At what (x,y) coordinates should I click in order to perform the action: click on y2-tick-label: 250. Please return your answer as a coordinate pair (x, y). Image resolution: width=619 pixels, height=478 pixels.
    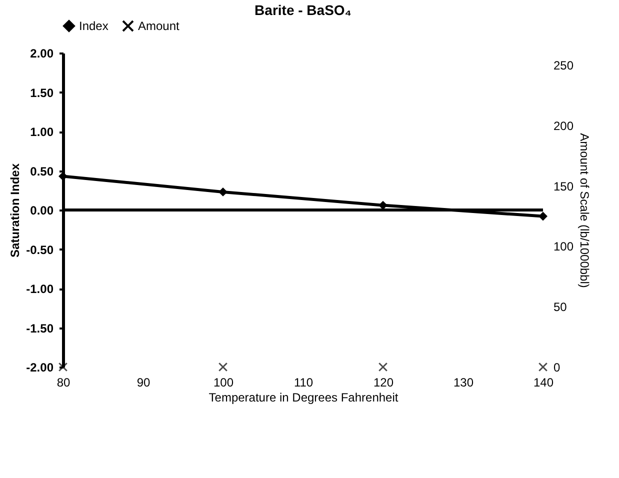
    Looking at the image, I should click on (564, 65).